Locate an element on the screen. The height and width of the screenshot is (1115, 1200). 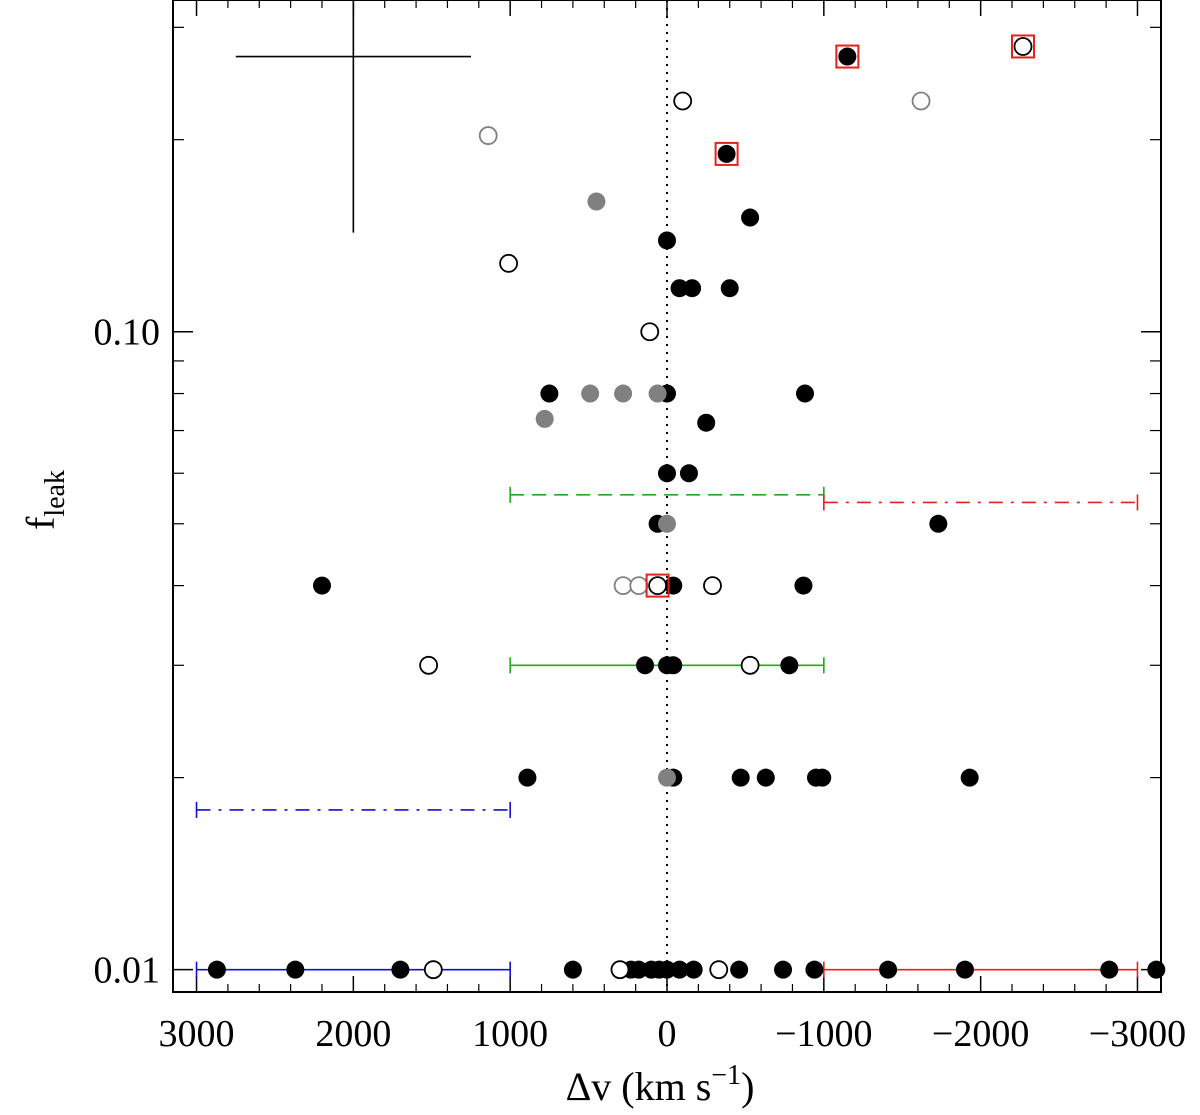
x-axis-title: Δv (km s−1) is located at coordinates (660, 1084).